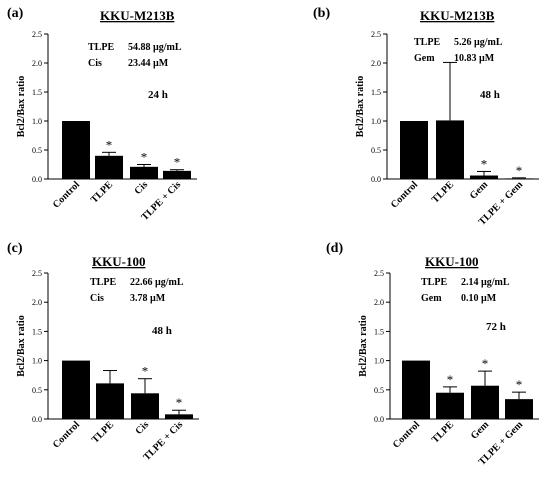  I want to click on panel-label: (c), so click(15, 248).